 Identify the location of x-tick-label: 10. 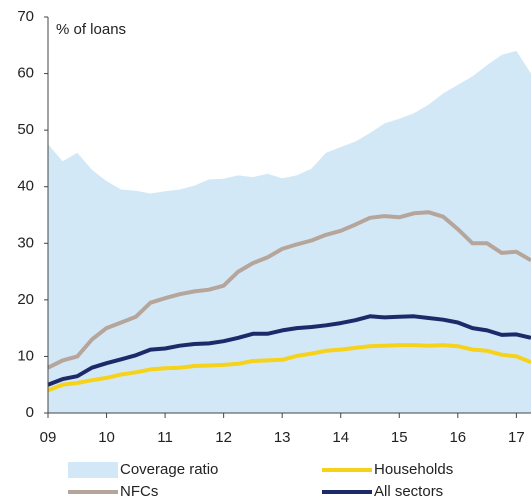
(106, 437).